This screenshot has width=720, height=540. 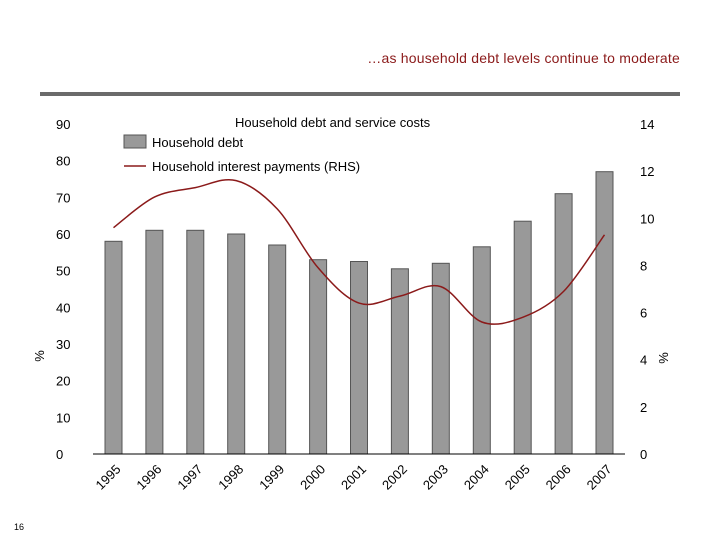 I want to click on y-tick-10: 10, so click(x=63, y=417).